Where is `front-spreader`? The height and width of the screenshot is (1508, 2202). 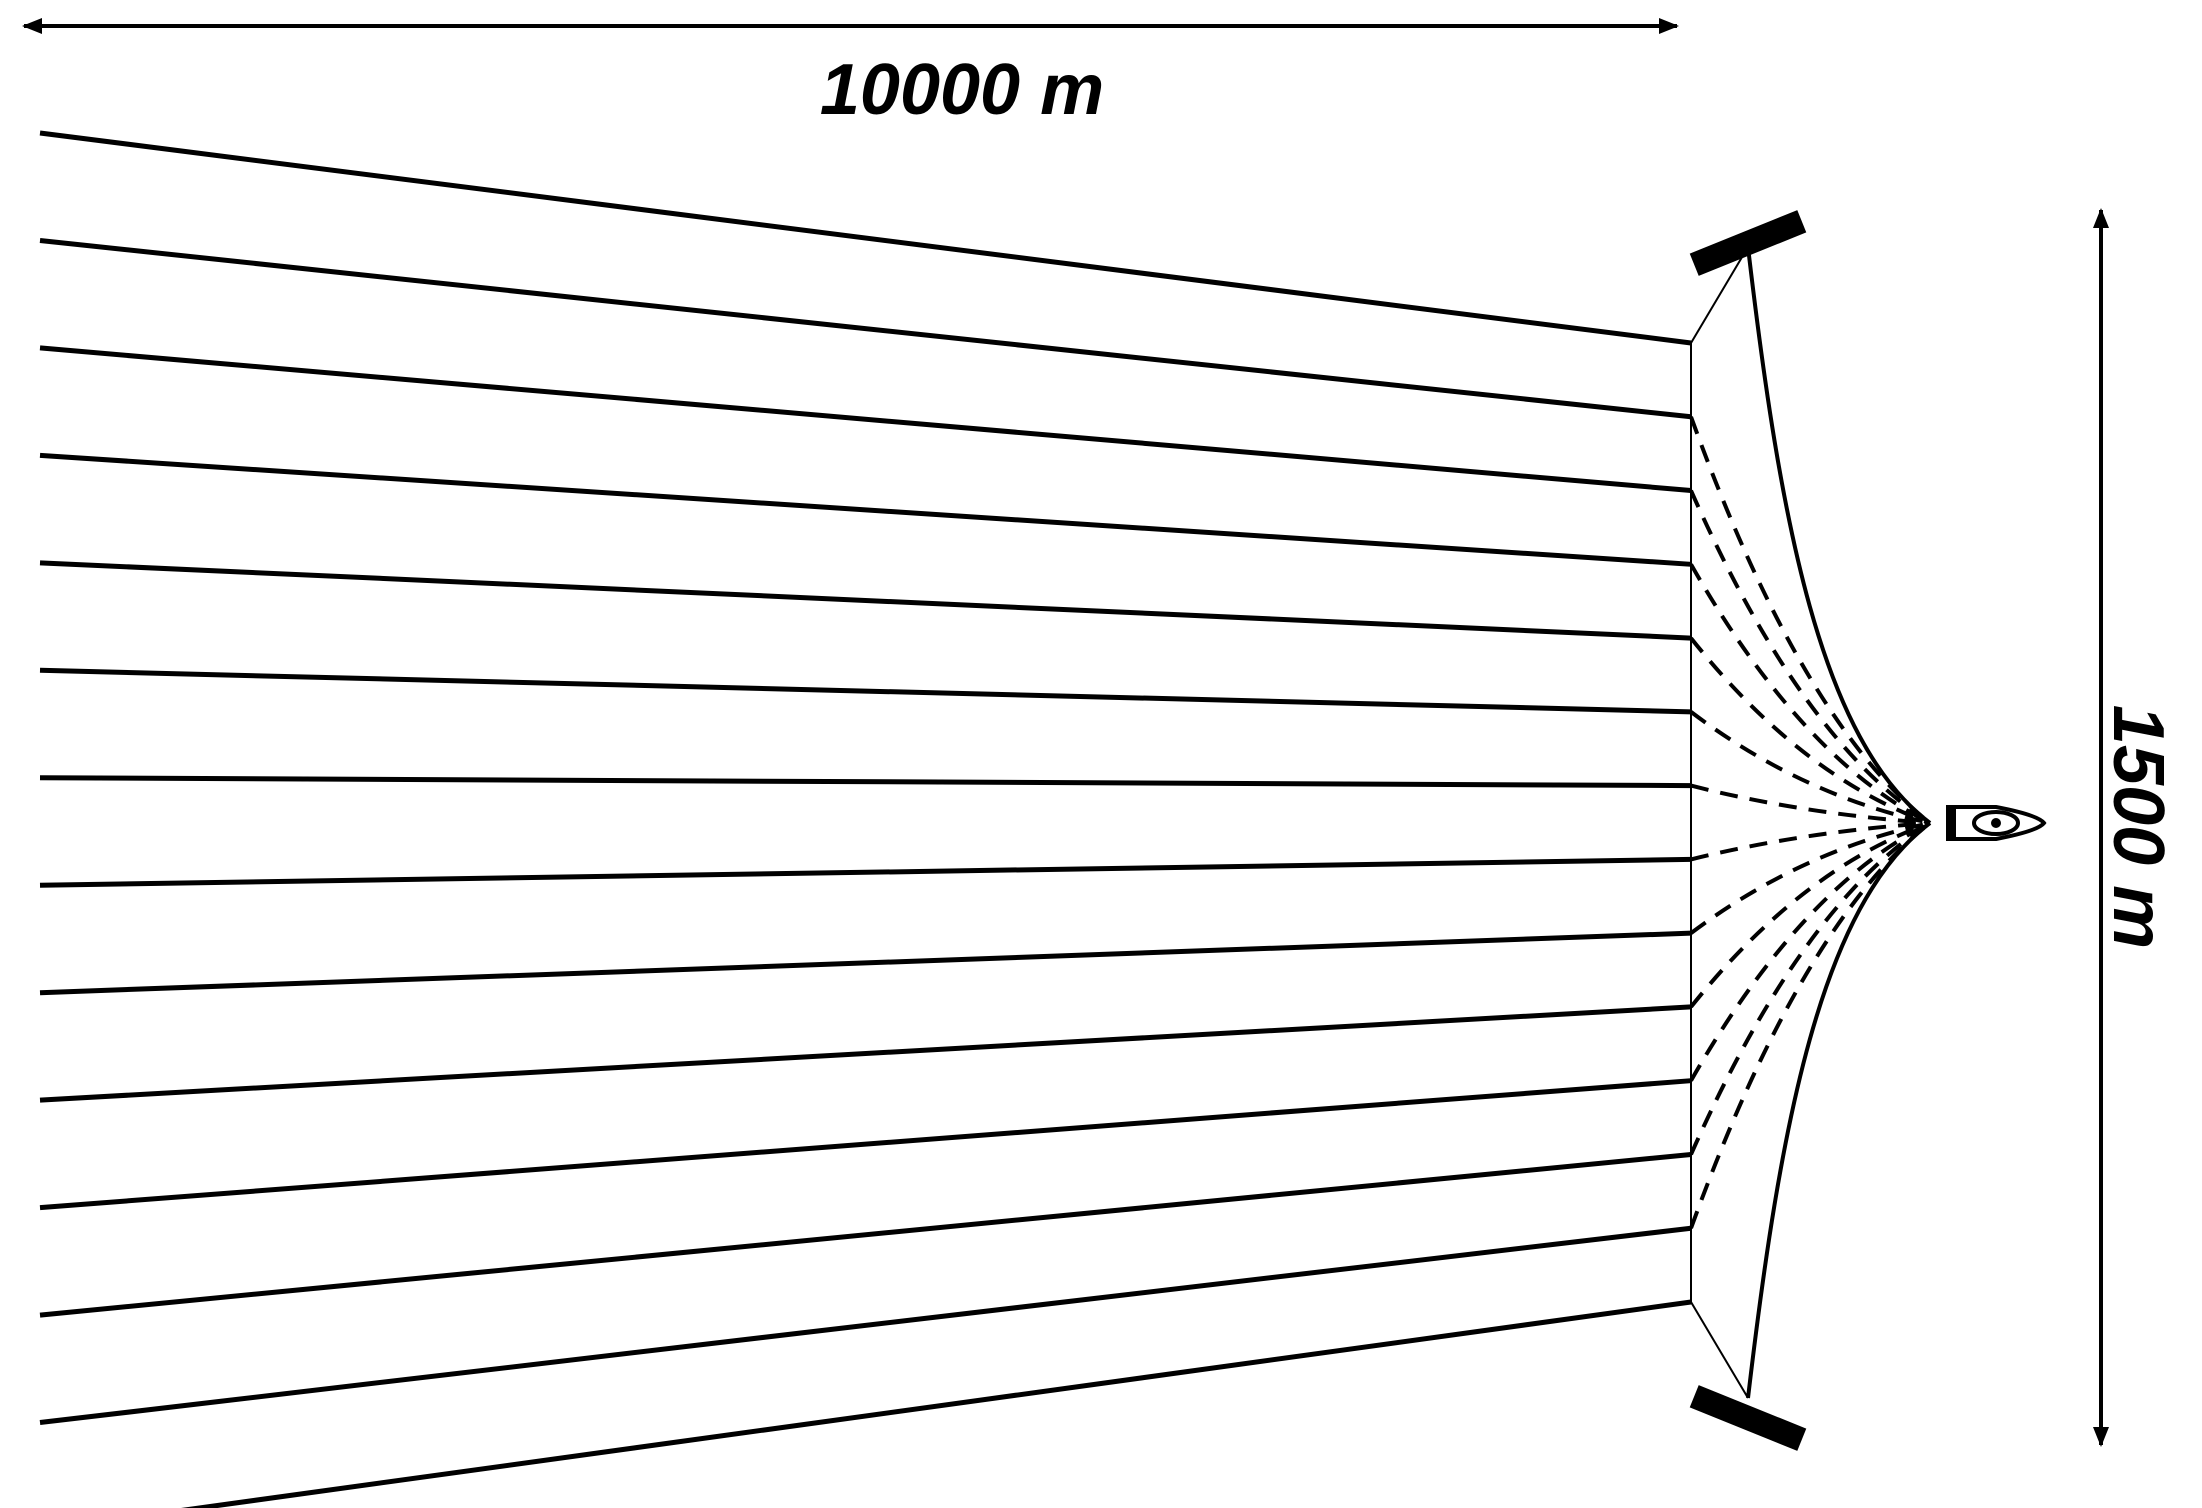
front-spreader is located at coordinates (1719, 822).